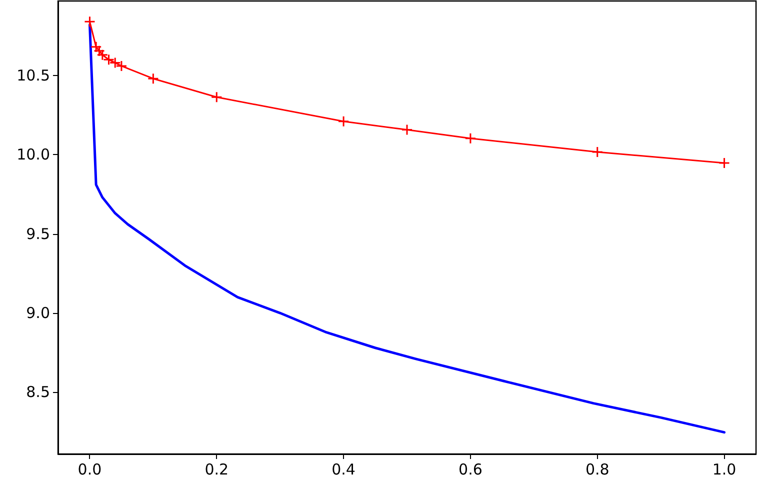 The image size is (757, 485). Describe the element at coordinates (33, 155) in the screenshot. I see `y-tick-label: 10.0` at that location.